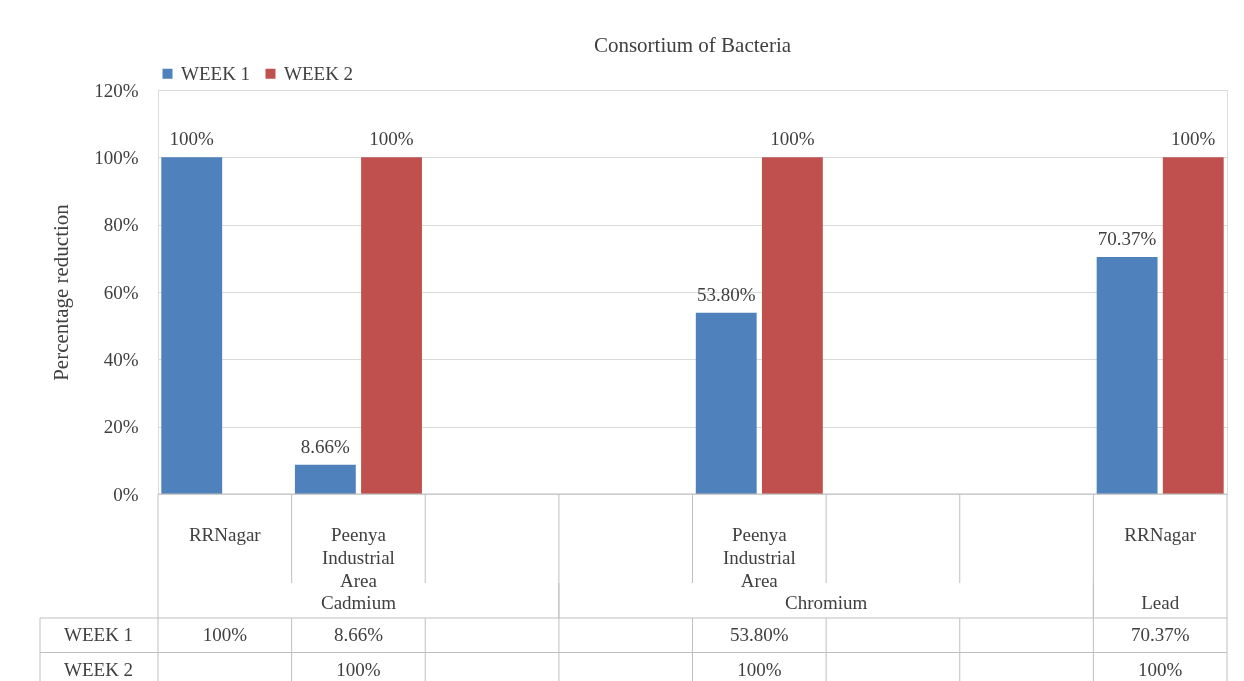  I want to click on legend-label: WEEK 1, so click(216, 73).